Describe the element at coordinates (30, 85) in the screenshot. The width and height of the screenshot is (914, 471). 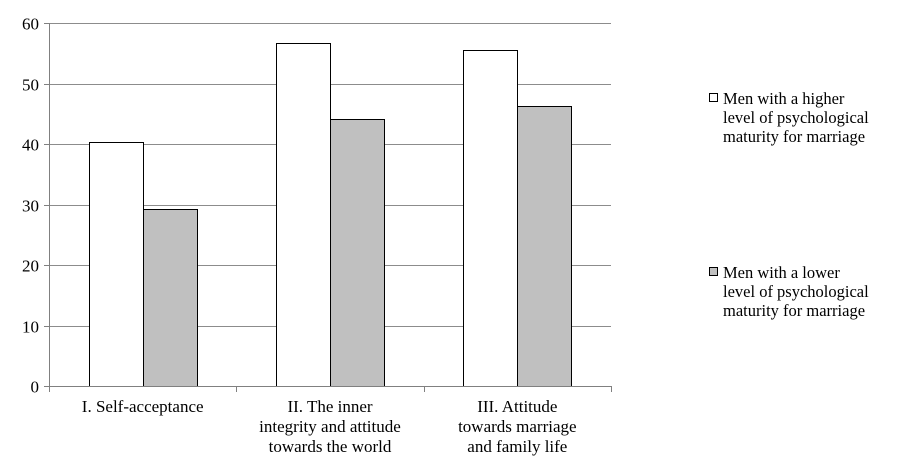
I see `y-tick-label-50: 50` at that location.